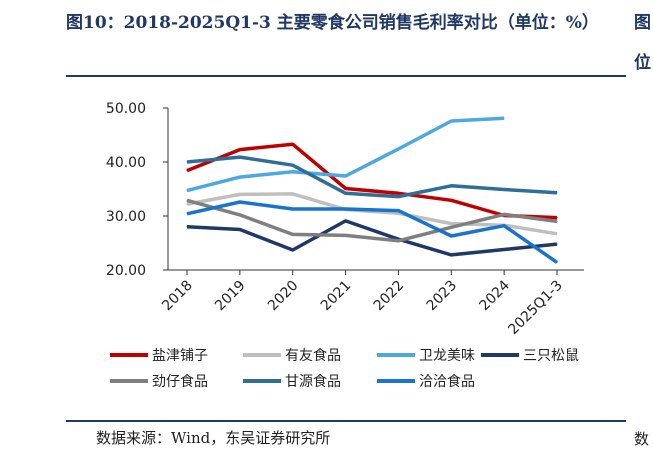  What do you see at coordinates (642, 63) in the screenshot?
I see `adjacent-figure-title-fragment-2: 位` at bounding box center [642, 63].